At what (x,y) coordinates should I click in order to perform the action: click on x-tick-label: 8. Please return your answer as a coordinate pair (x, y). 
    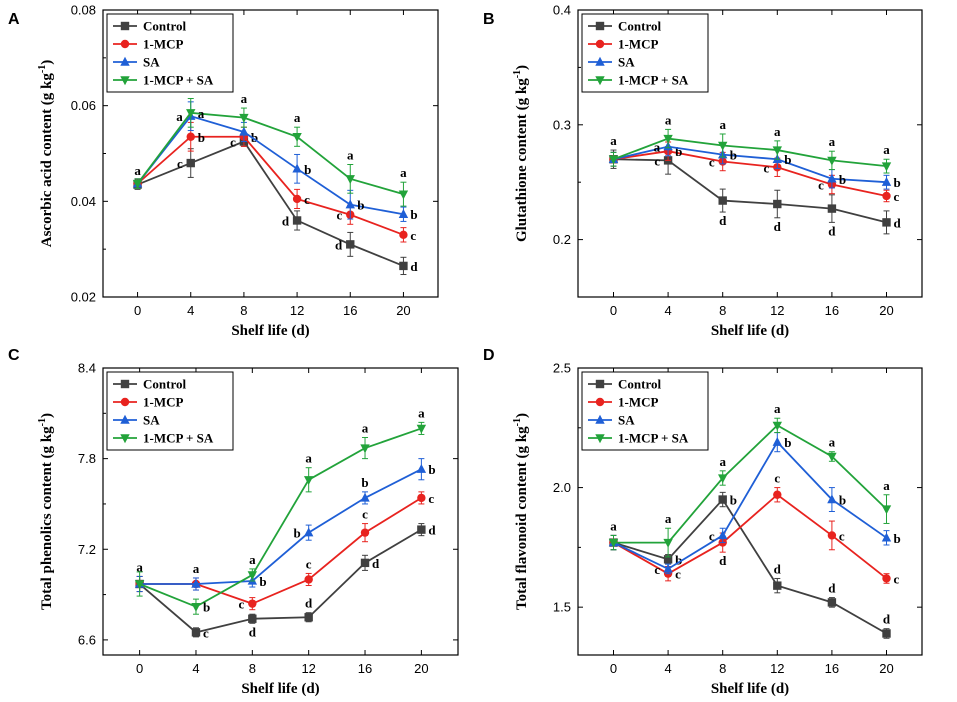
    Looking at the image, I should click on (722, 668).